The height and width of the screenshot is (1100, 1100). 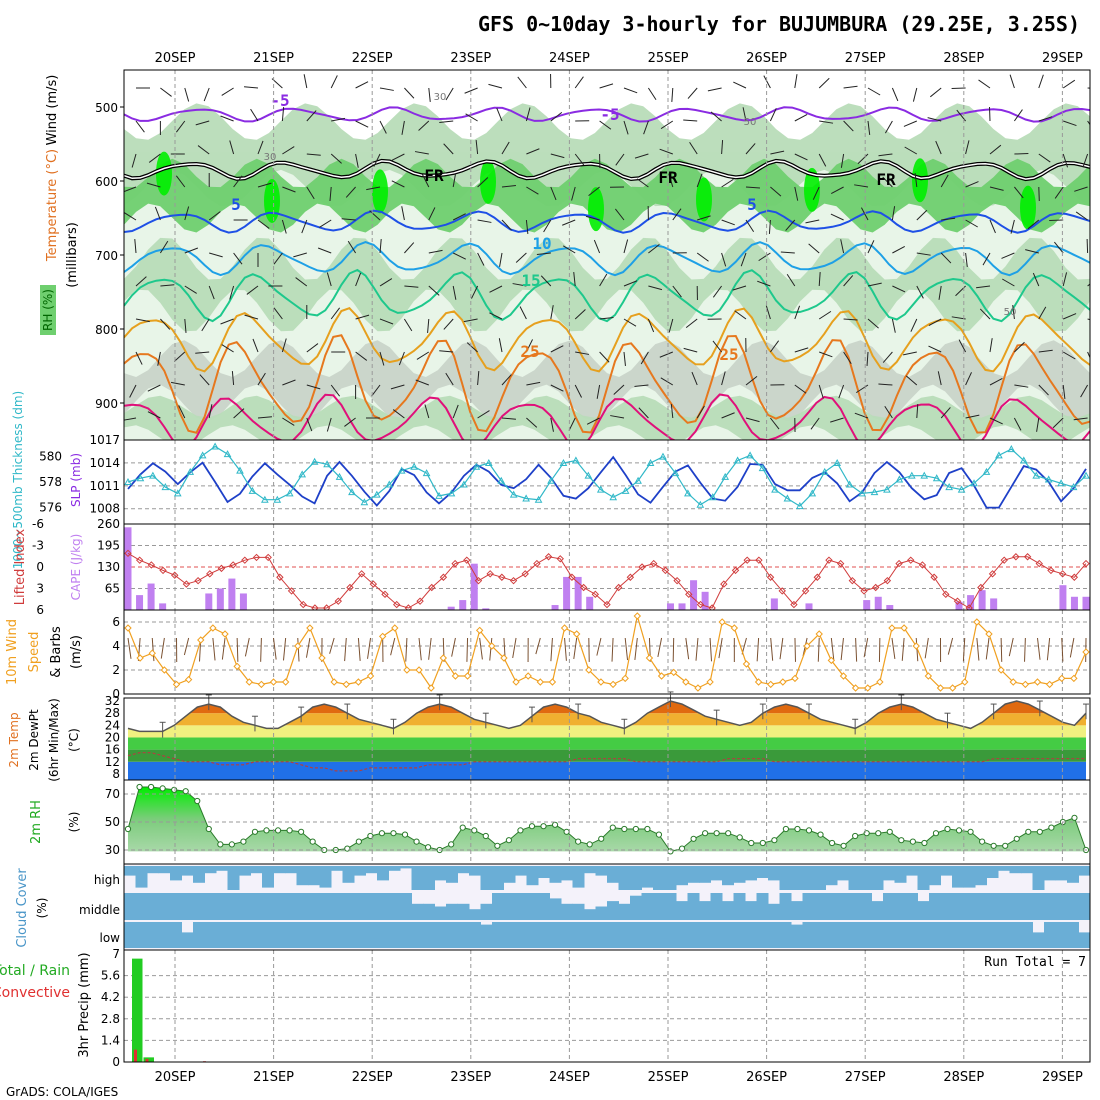 What do you see at coordinates (18, 480) in the screenshot?
I see `thickness-axis-label: 1000~500mb Thickness (dm)` at bounding box center [18, 480].